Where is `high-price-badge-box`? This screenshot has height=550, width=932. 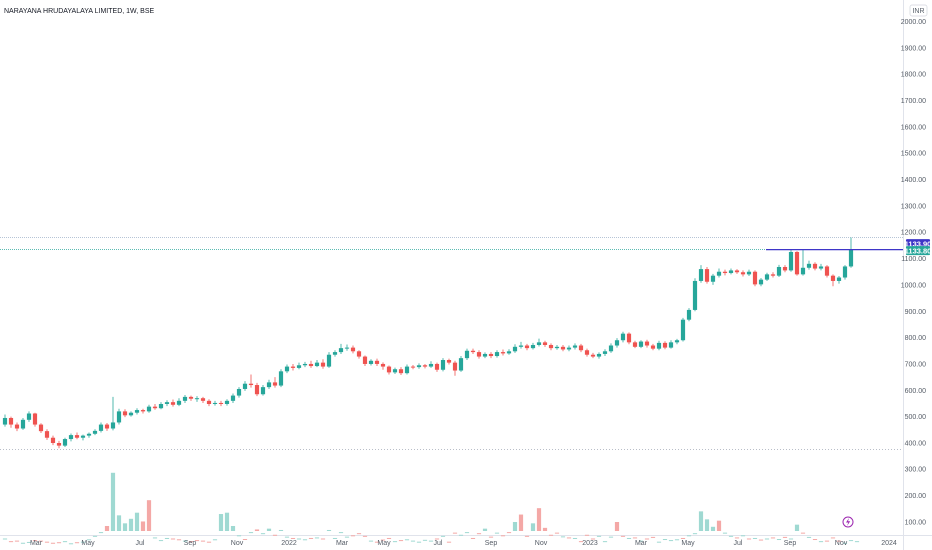 high-price-badge-box is located at coordinates (918, 244).